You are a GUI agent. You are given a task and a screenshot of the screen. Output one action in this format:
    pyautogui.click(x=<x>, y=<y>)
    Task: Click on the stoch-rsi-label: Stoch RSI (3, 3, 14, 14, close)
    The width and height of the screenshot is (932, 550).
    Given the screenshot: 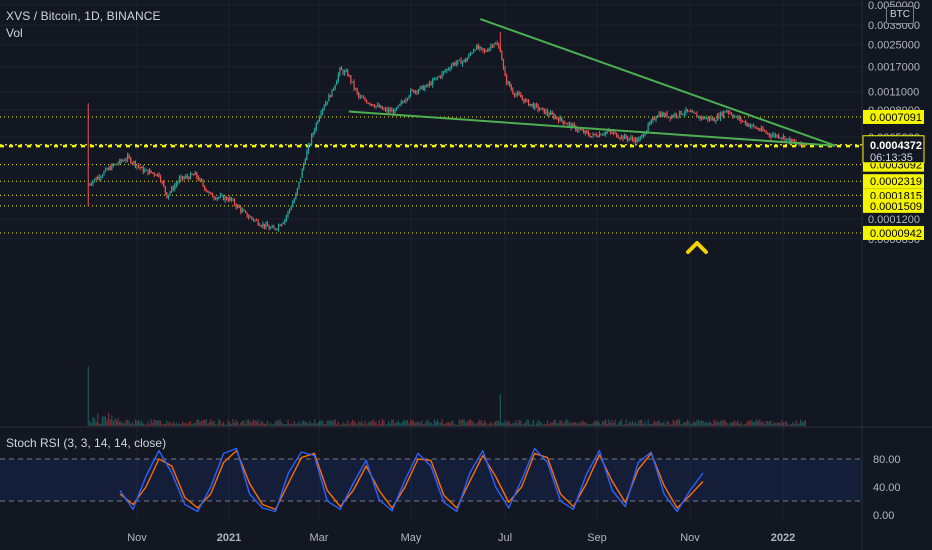 What is the action you would take?
    pyautogui.click(x=86, y=443)
    